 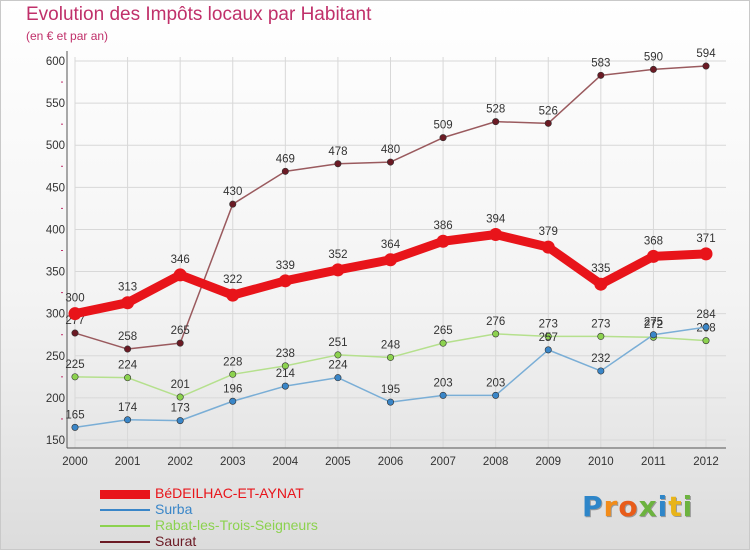 I want to click on data-label-saurat: 528, so click(x=495, y=110).